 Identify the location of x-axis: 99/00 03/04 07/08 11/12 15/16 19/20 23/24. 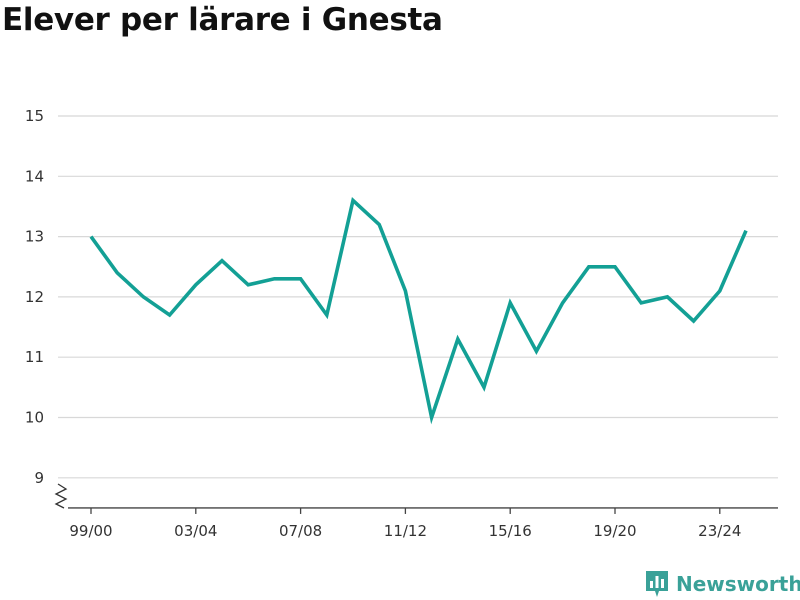
(423, 523).